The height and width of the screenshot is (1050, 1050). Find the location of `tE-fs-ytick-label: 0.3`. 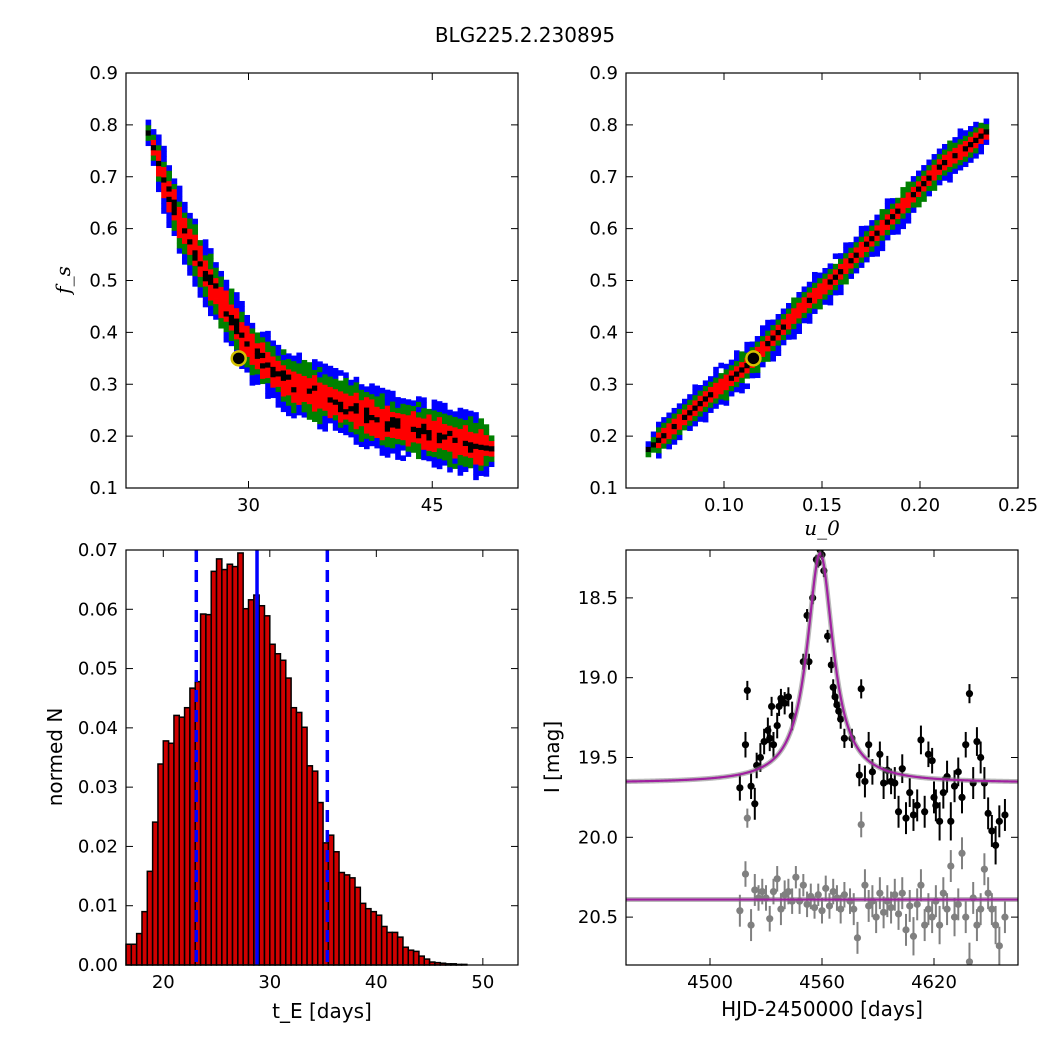

tE-fs-ytick-label: 0.3 is located at coordinates (103, 384).